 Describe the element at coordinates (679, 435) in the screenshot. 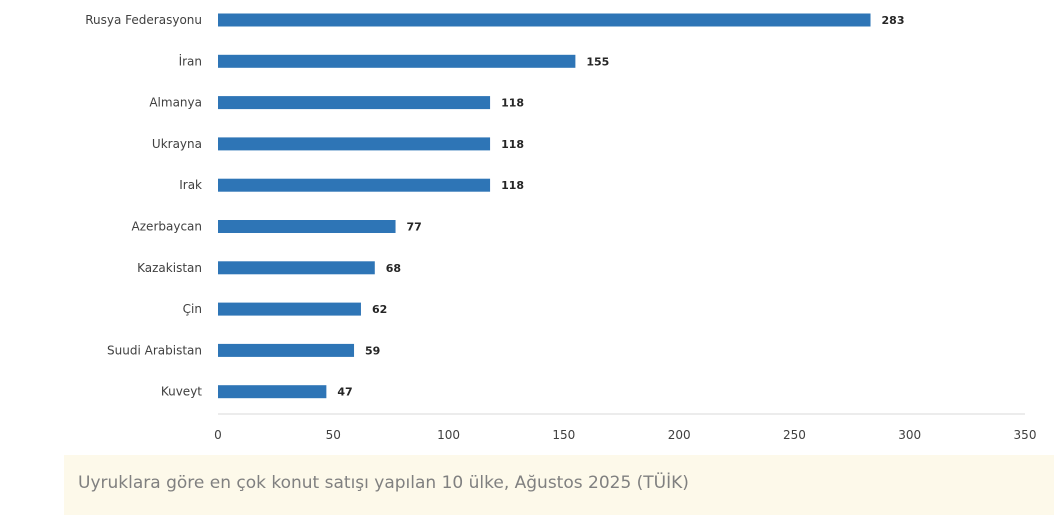

I see `x-tick-label: 200` at that location.